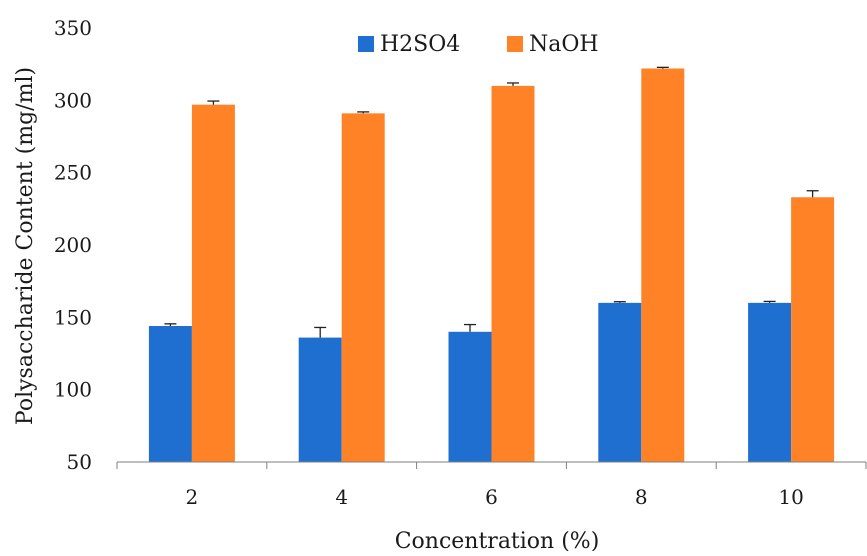 The height and width of the screenshot is (556, 867). What do you see at coordinates (497, 540) in the screenshot?
I see `x-axis-title: Concentration (%)` at bounding box center [497, 540].